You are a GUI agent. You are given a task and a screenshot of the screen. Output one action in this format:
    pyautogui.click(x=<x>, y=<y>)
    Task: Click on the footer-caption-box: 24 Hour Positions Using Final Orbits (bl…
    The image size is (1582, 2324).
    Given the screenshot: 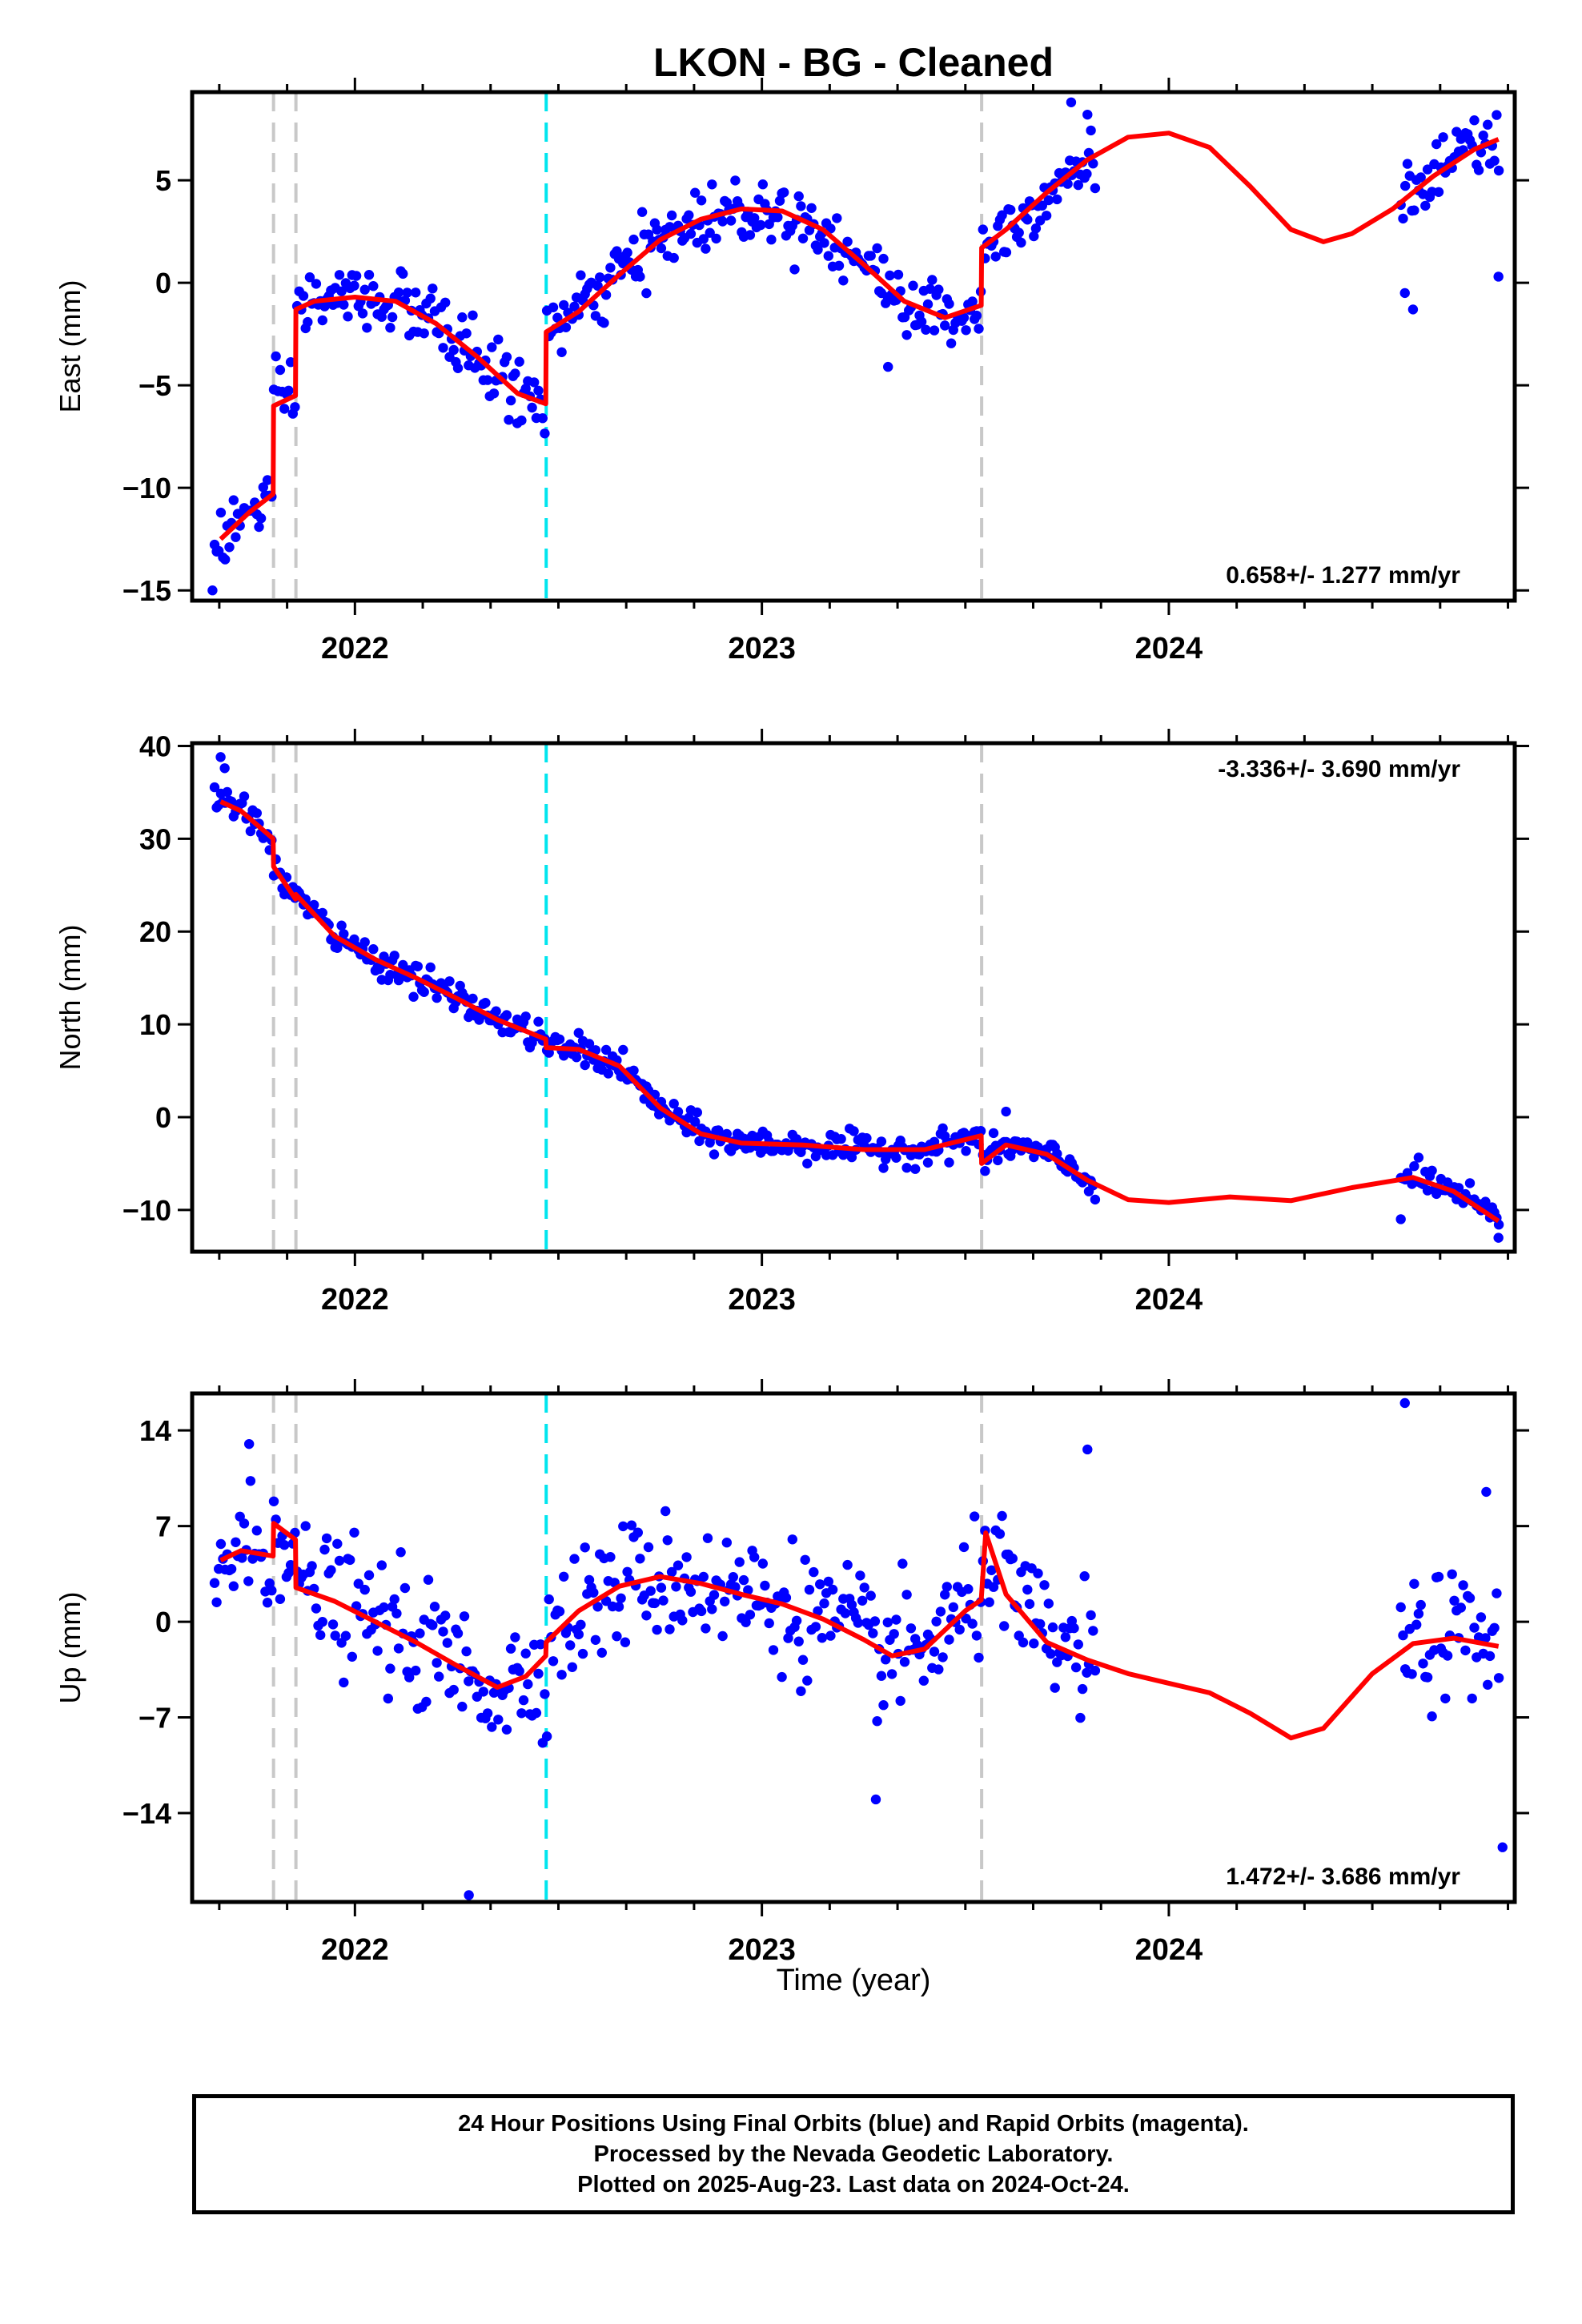 What is the action you would take?
    pyautogui.click(x=853, y=2154)
    